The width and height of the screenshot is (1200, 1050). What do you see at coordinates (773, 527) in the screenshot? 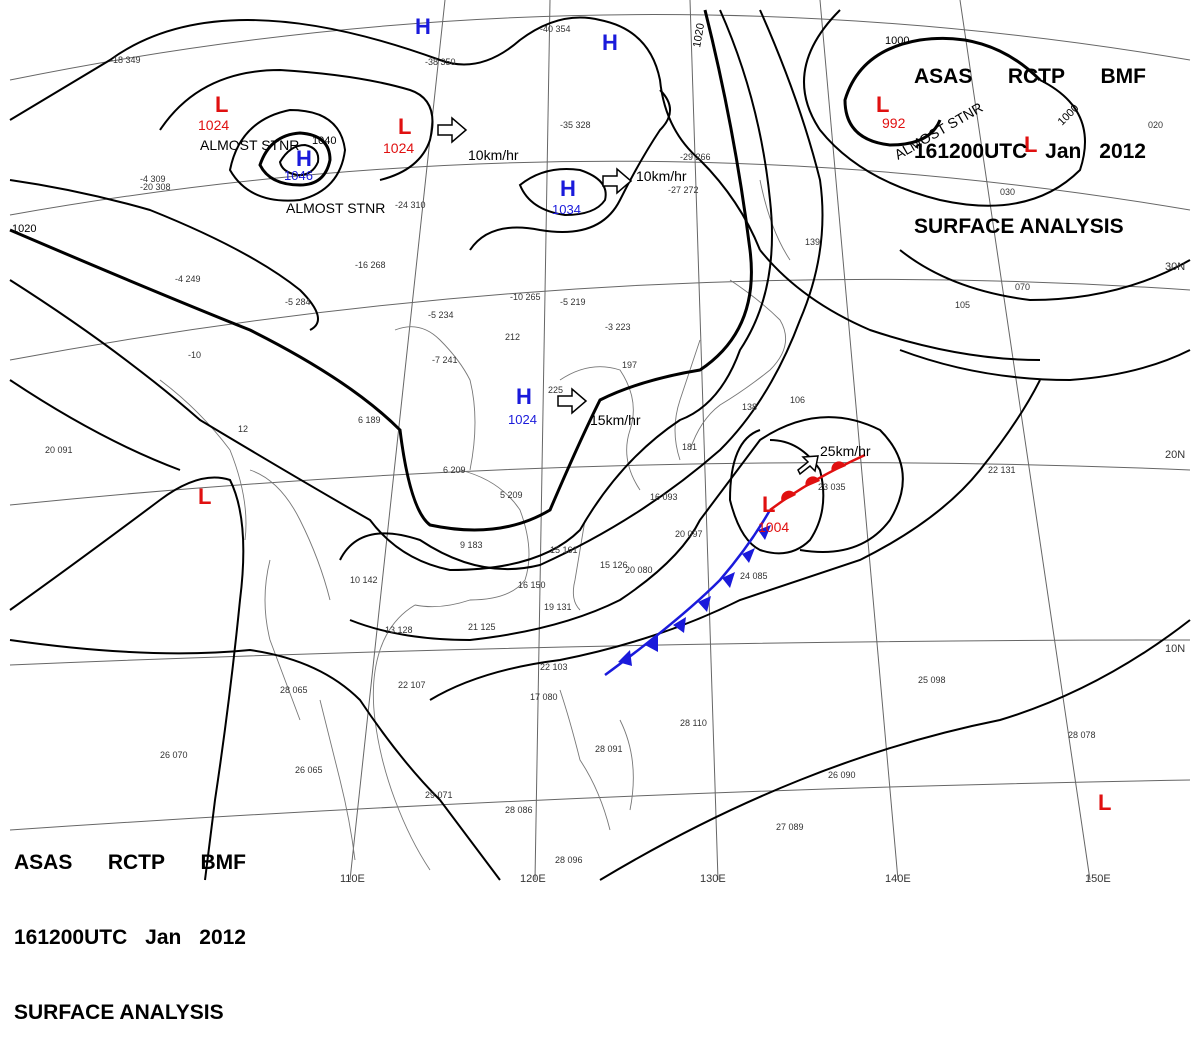
I see `low-value: 1004` at bounding box center [773, 527].